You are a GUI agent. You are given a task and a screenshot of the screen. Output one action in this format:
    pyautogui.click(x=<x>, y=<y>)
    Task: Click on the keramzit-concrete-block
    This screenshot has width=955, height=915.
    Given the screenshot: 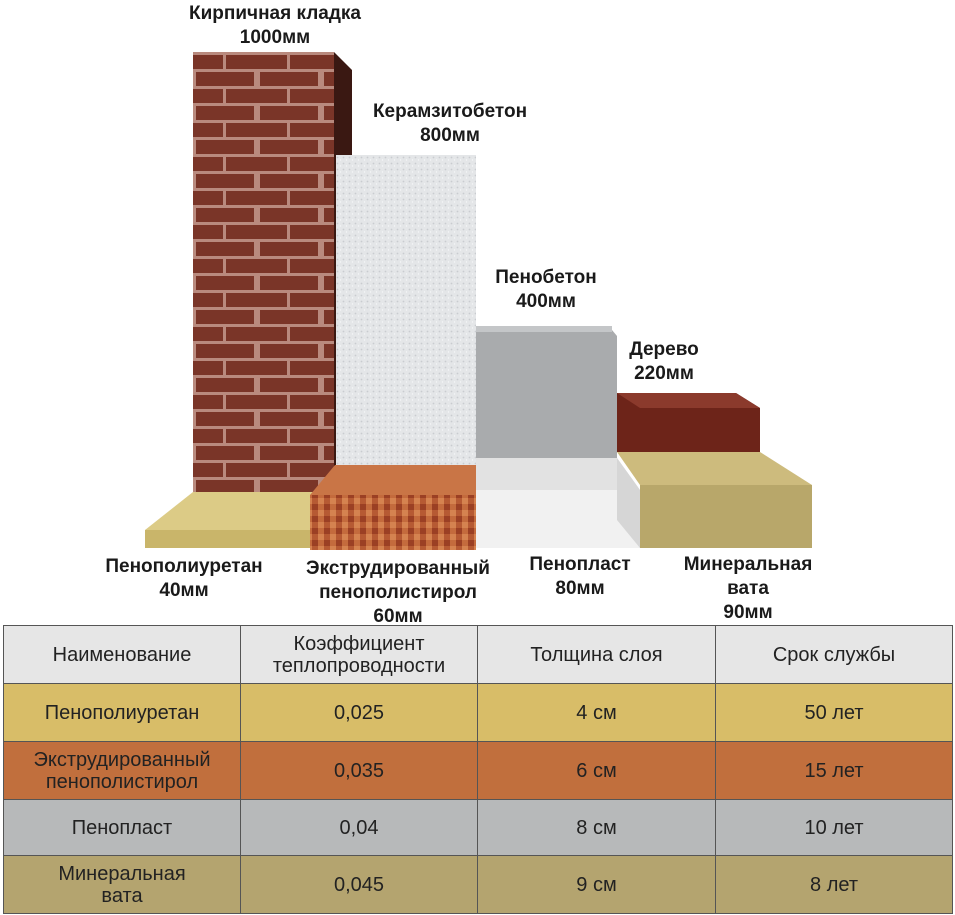 What is the action you would take?
    pyautogui.click(x=406, y=310)
    